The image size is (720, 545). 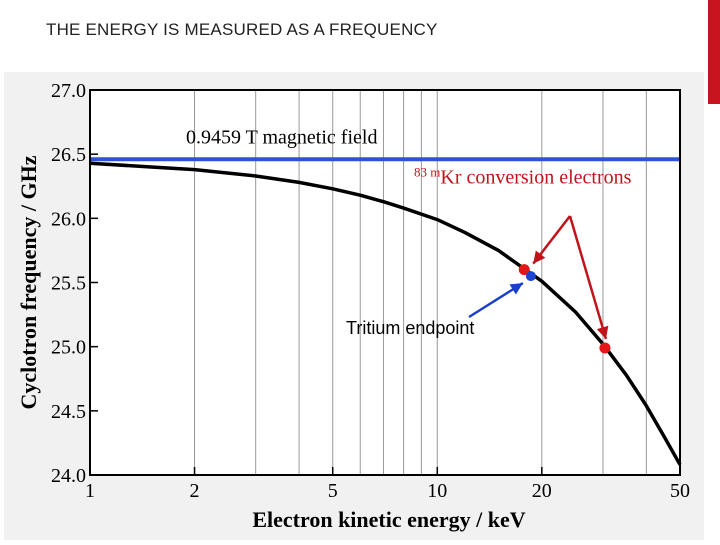 I want to click on kr-arrow-1-head, so click(x=539, y=257).